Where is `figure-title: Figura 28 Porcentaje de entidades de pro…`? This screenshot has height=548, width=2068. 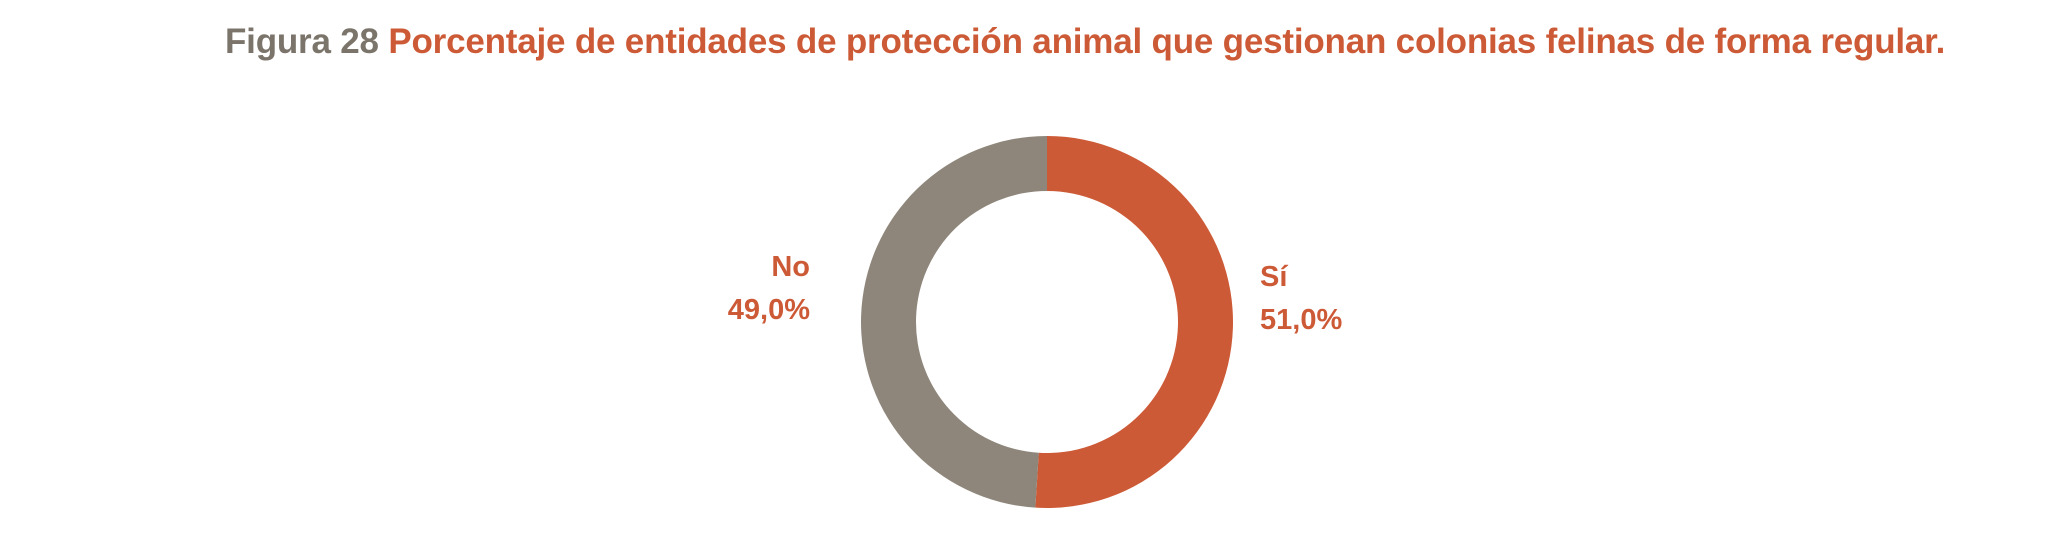 figure-title: Figura 28 Porcentaje de entidades de pro… is located at coordinates (1085, 42).